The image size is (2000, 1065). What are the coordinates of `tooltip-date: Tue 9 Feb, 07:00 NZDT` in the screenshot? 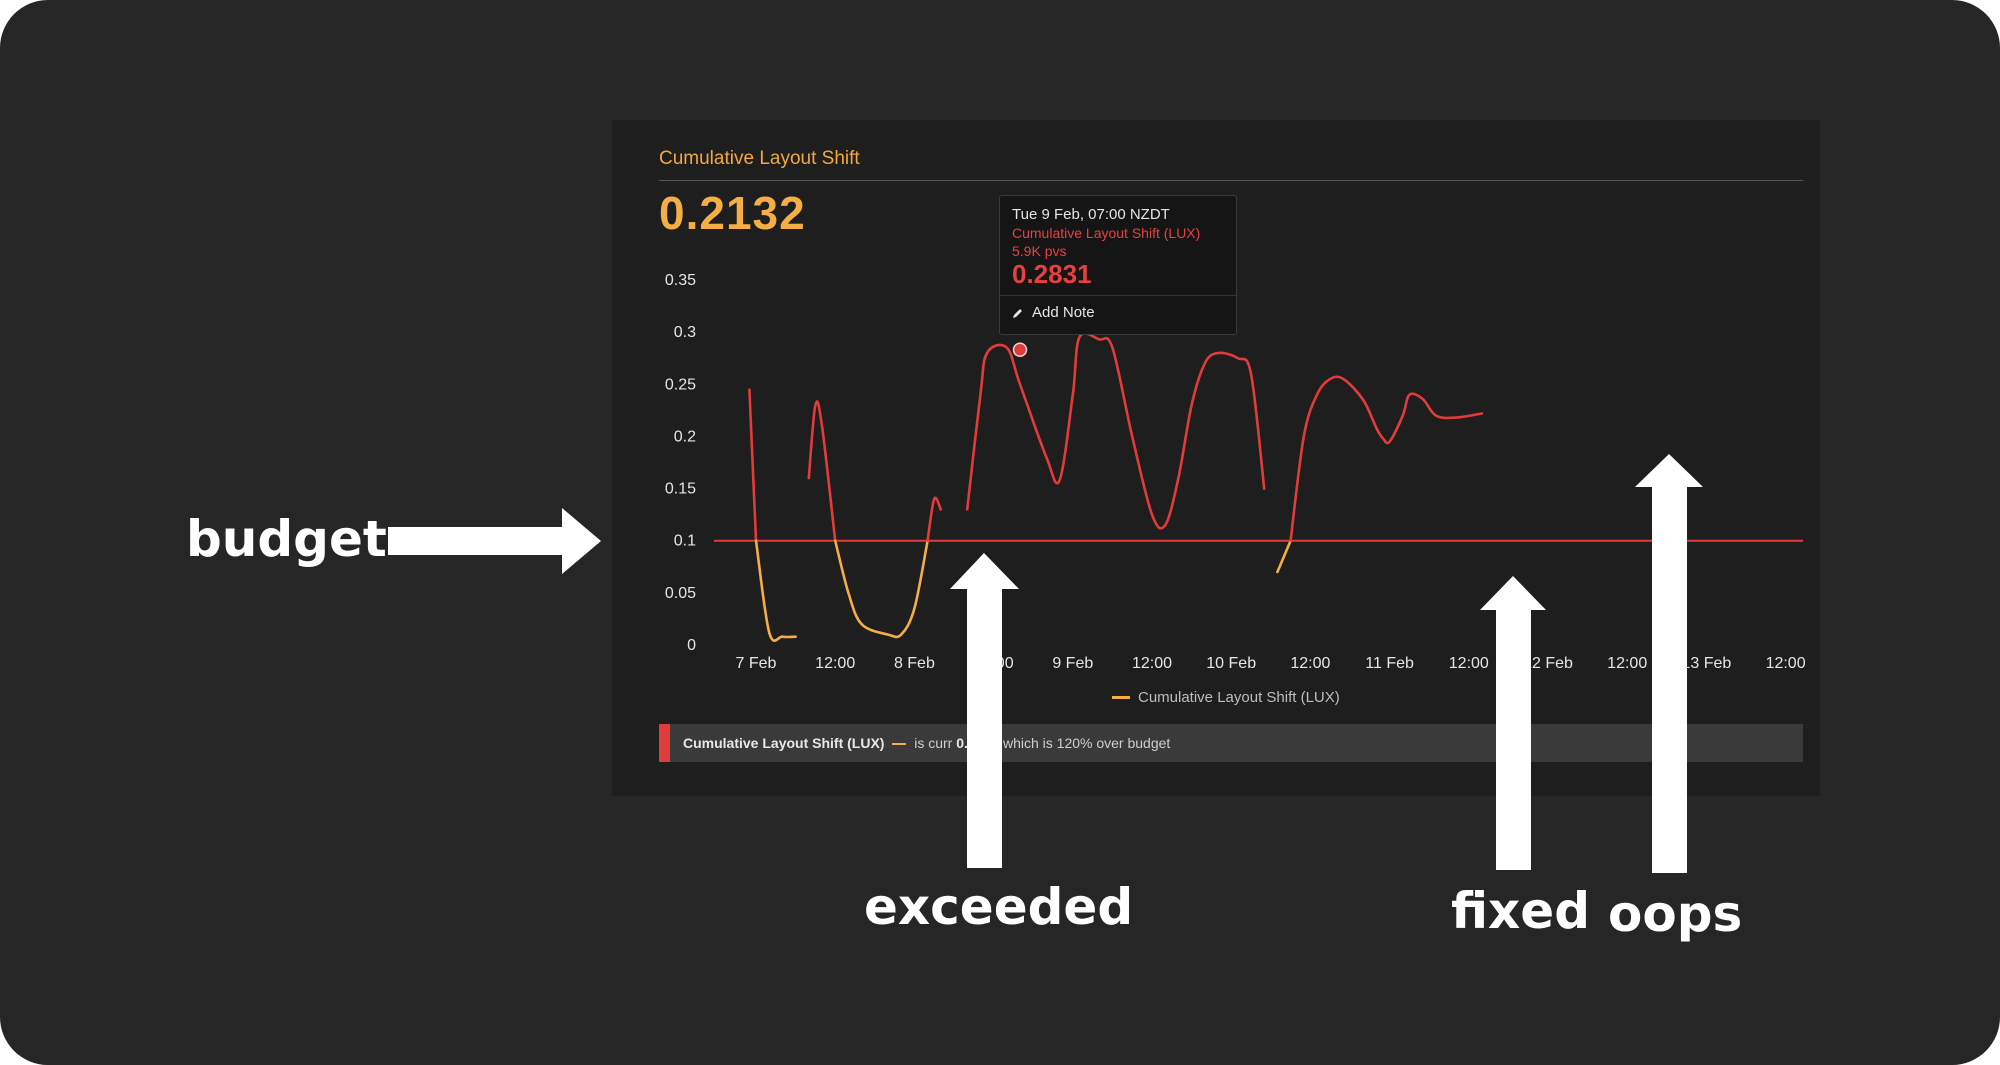 It's located at (1091, 214).